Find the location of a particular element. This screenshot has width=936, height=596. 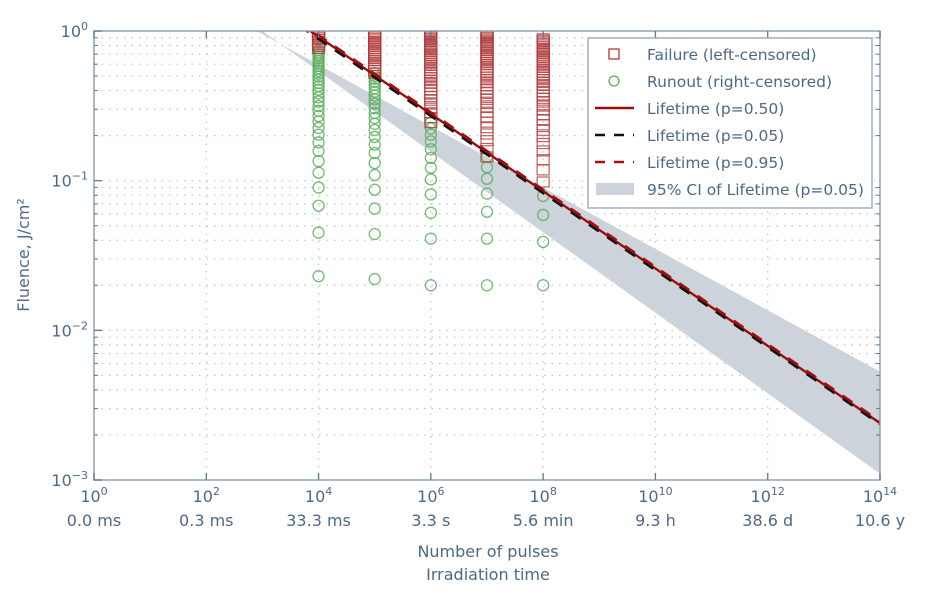

legend-failure-marker is located at coordinates (614, 54).